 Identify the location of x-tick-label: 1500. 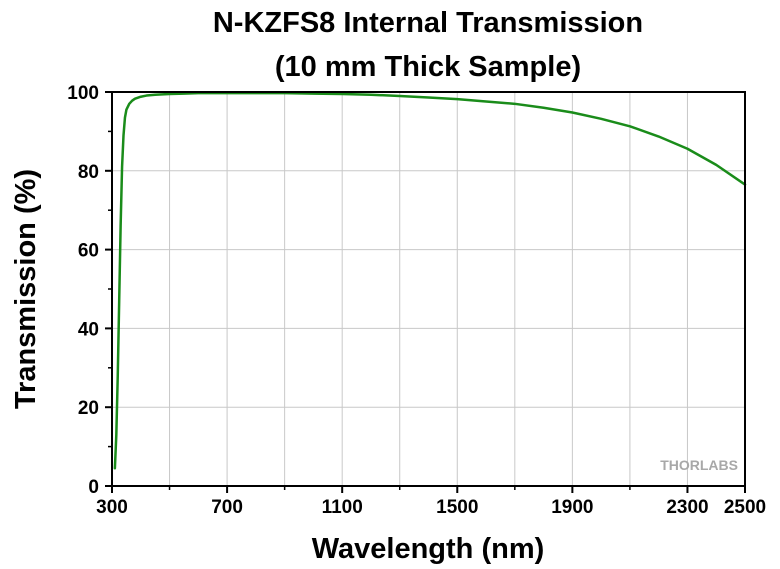
(457, 507).